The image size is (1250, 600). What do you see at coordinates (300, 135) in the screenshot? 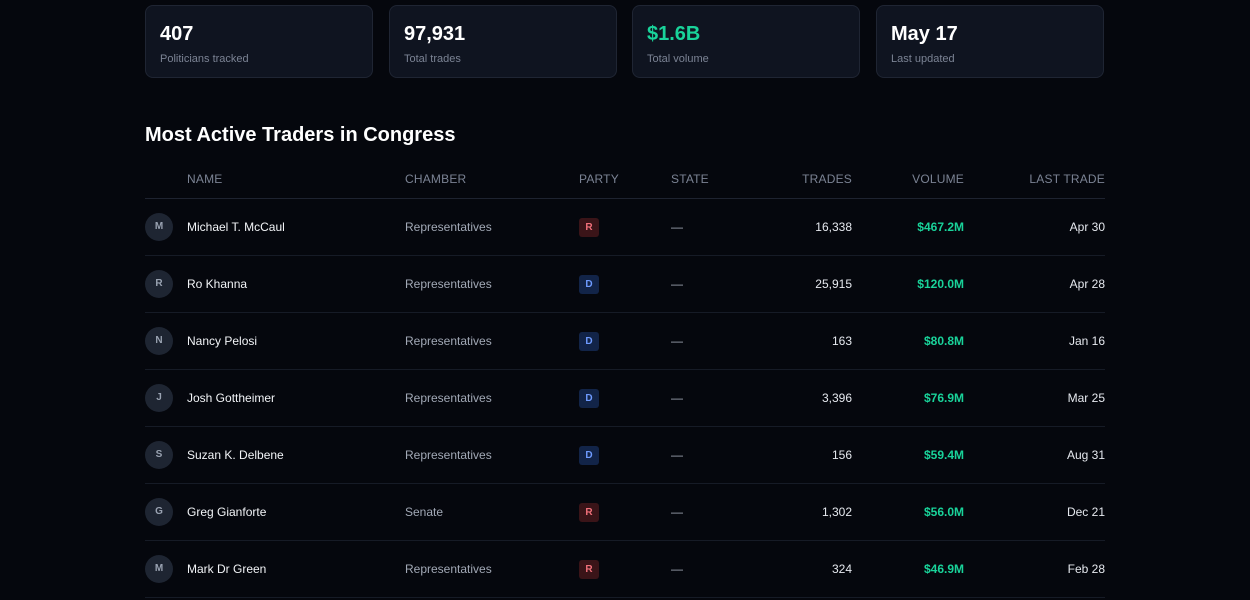
I see `section-title: Most Active Traders in Congress` at bounding box center [300, 135].